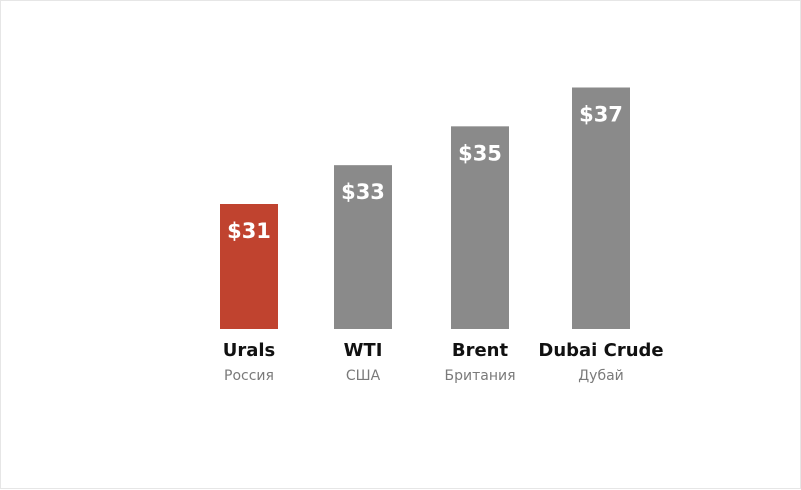  I want to click on bar-value-label: $31, so click(249, 231).